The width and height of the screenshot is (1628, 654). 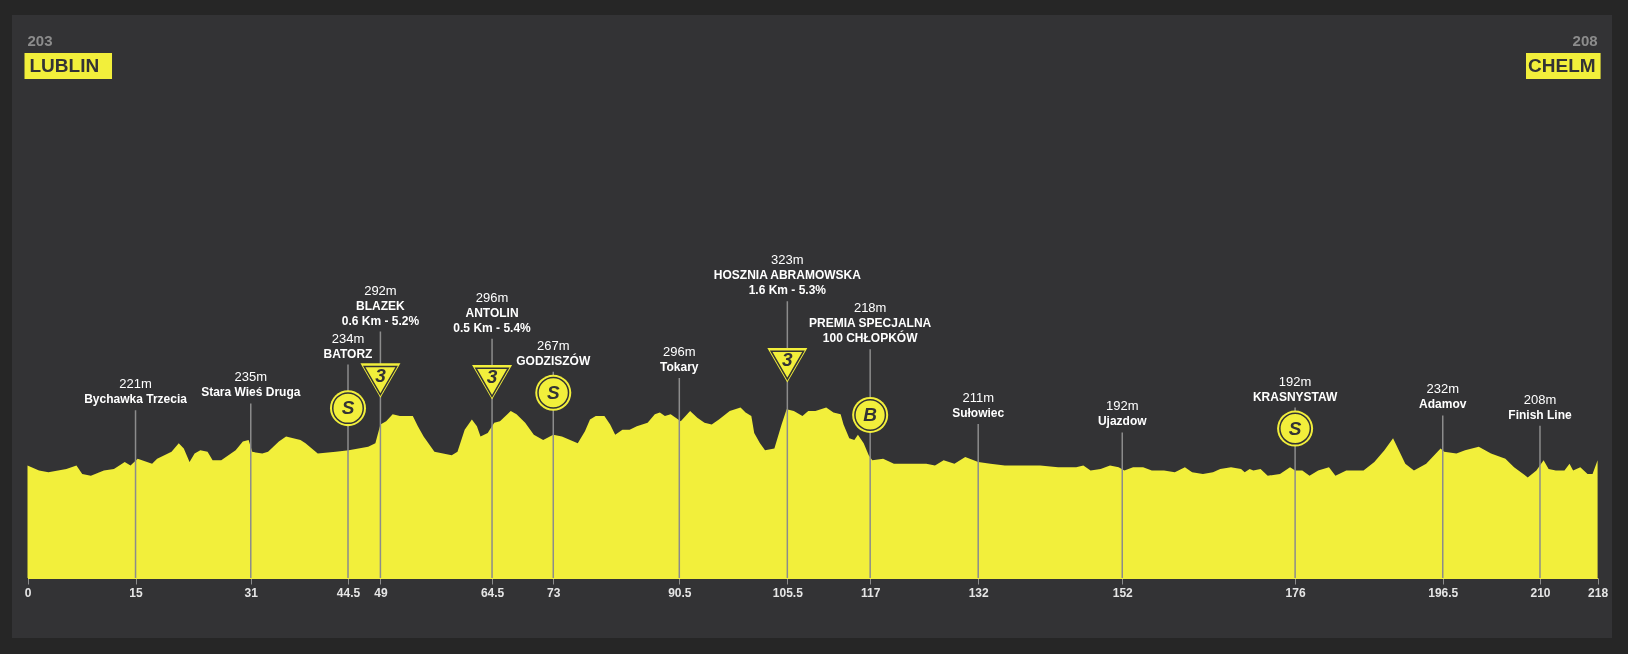 What do you see at coordinates (135, 391) in the screenshot?
I see `text: 221m Bychawka Trzecia` at bounding box center [135, 391].